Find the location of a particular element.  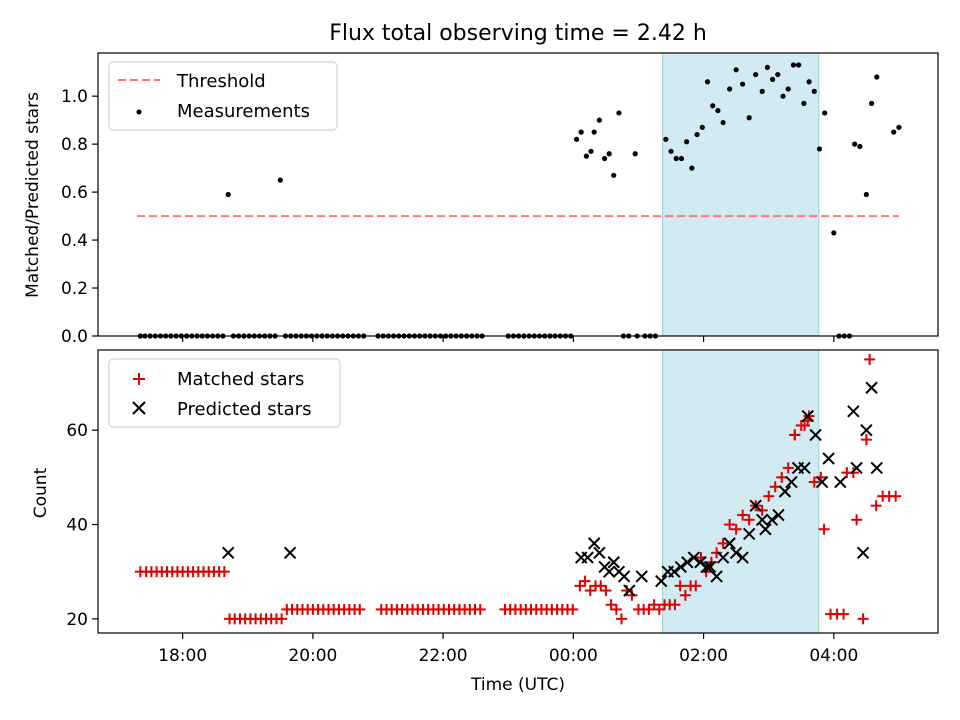

legend-measurements-label: Measurements is located at coordinates (243, 111).